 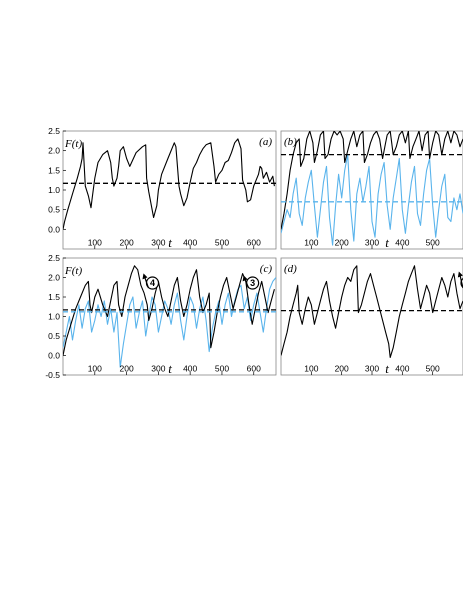 What do you see at coordinates (290, 142) in the screenshot?
I see `panel-label: (b)` at bounding box center [290, 142].